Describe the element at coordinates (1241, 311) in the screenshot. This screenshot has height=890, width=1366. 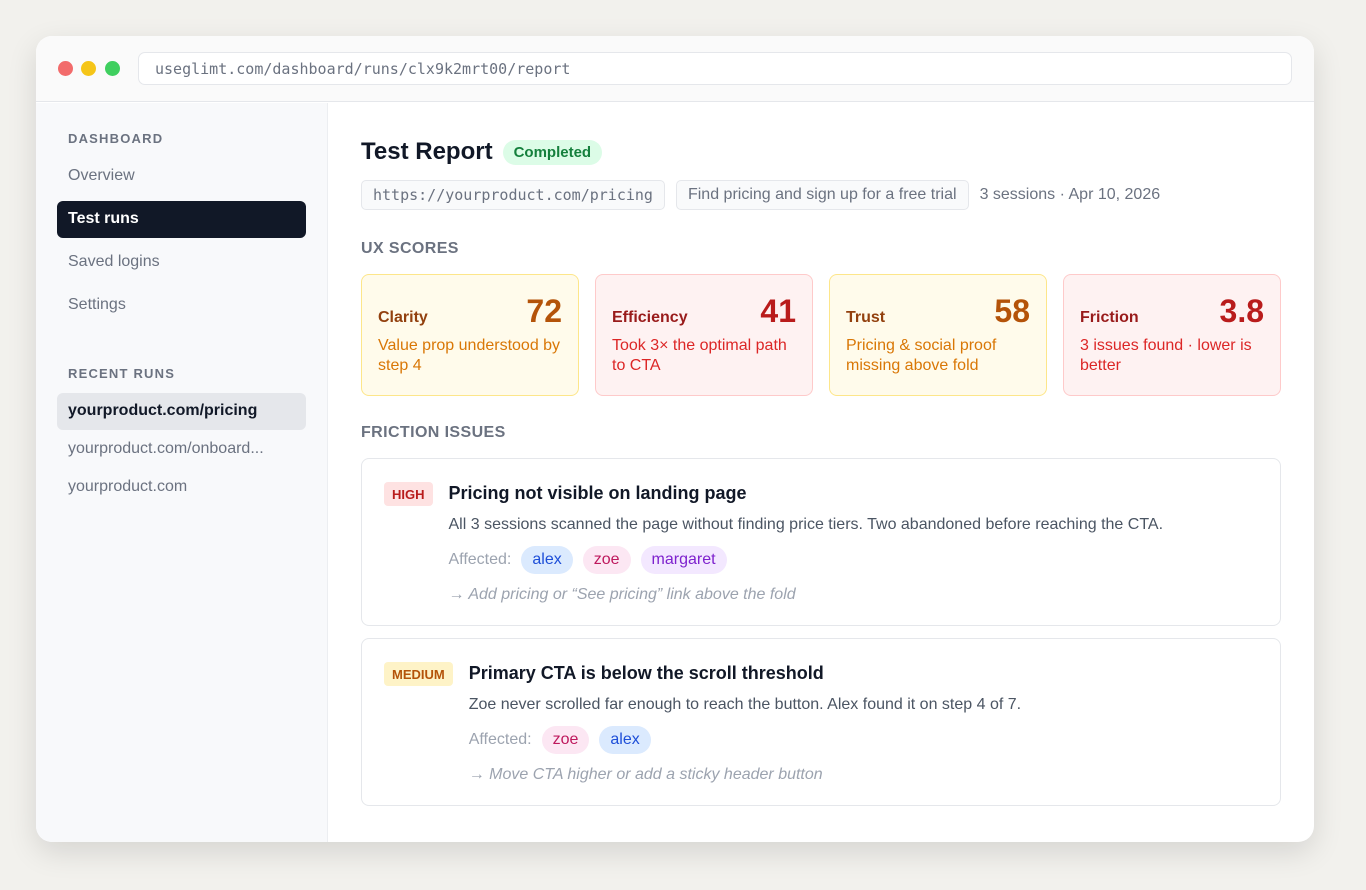
I see `score-value: 3.8` at that location.